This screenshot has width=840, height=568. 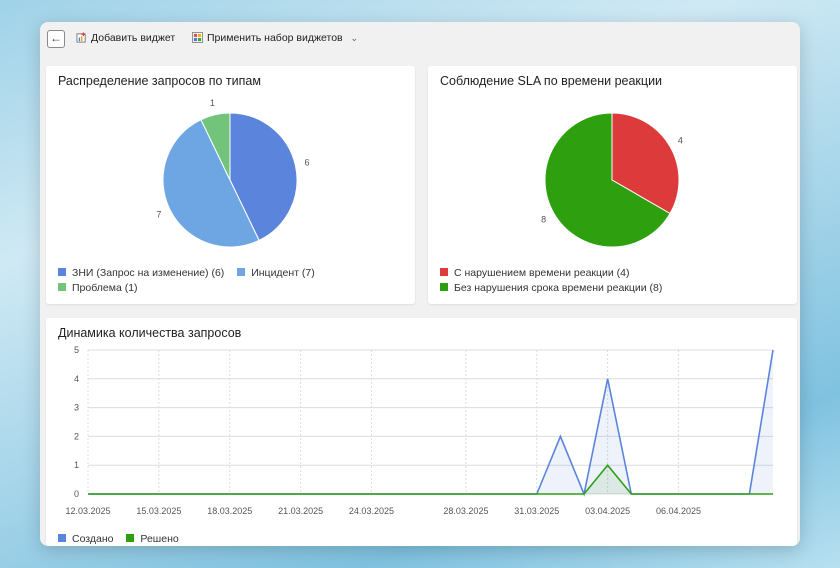 What do you see at coordinates (159, 81) in the screenshot?
I see `card-title: Распределение запросов по типам` at bounding box center [159, 81].